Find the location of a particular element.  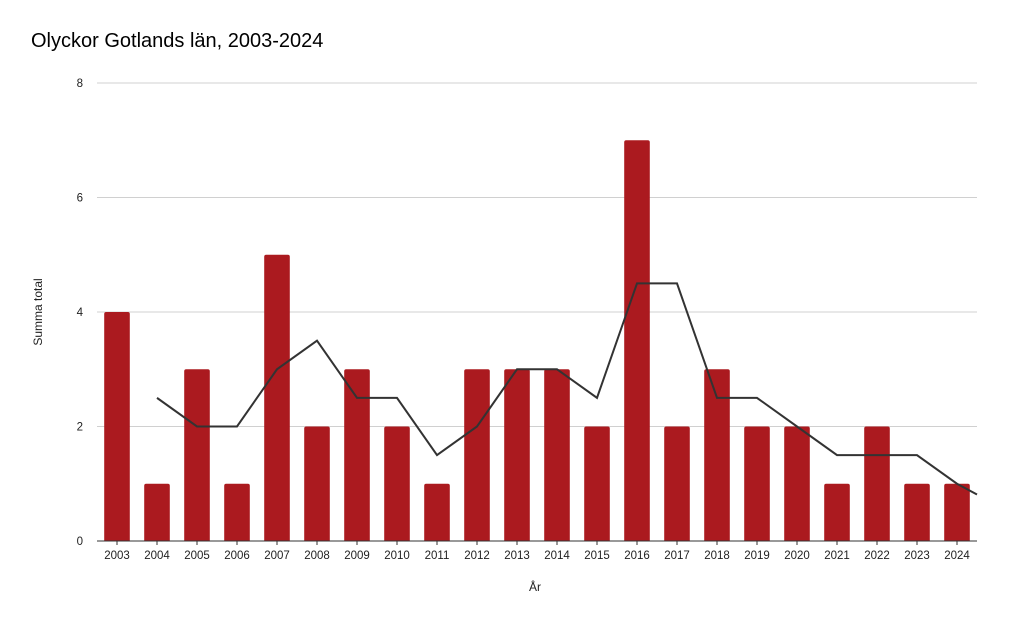

x-tick-label: 2012 is located at coordinates (477, 556).